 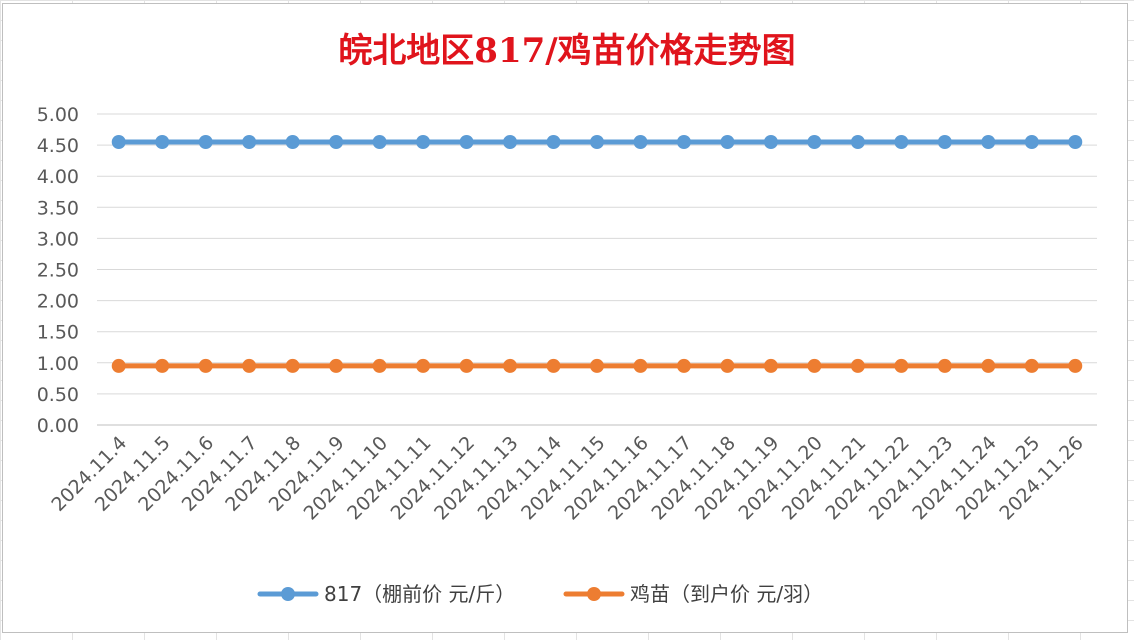 What do you see at coordinates (58, 208) in the screenshot?
I see `y-tick-label: 3.50` at bounding box center [58, 208].